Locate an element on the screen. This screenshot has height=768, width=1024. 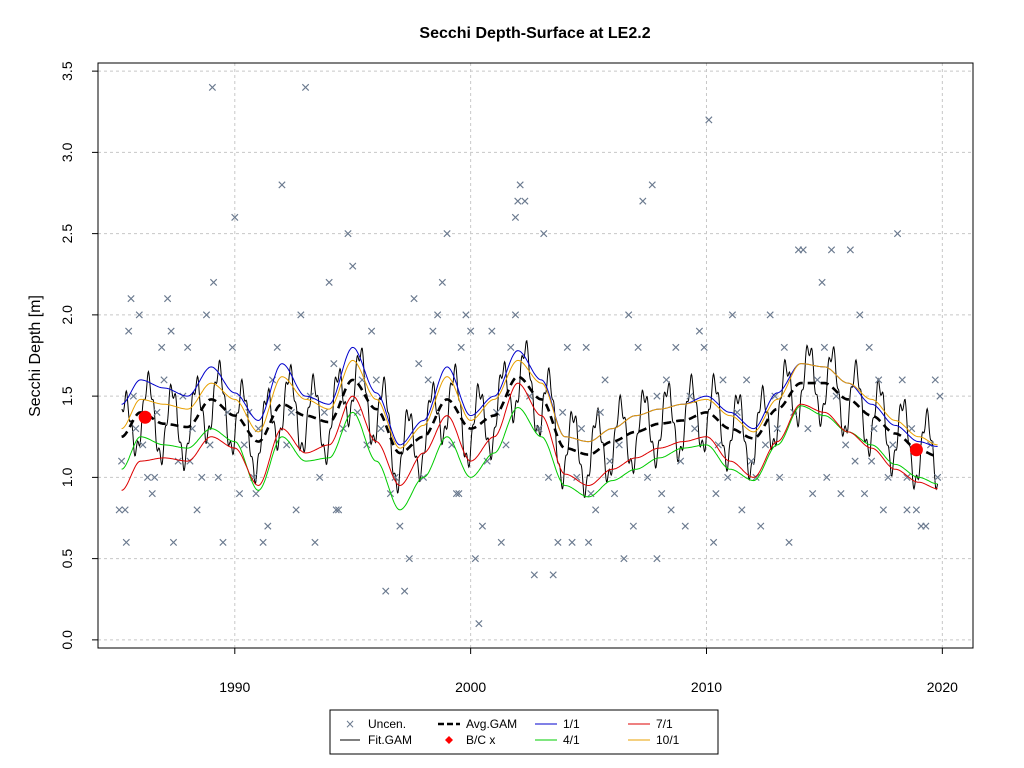
y-tick-label: 0.5 is located at coordinates (67, 559).